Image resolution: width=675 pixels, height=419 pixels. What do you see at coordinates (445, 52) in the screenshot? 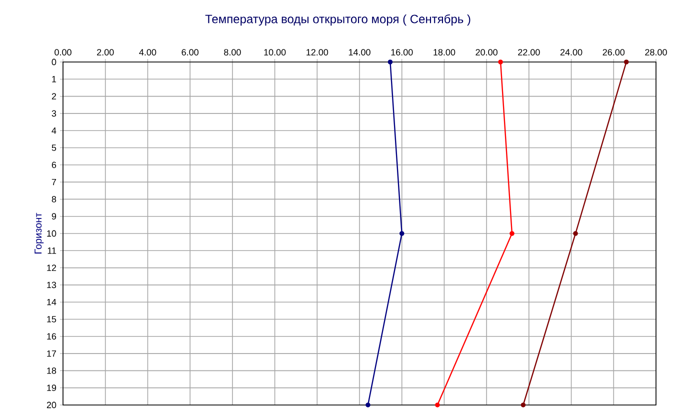
I see `x-tick-label: 18.00` at bounding box center [445, 52].